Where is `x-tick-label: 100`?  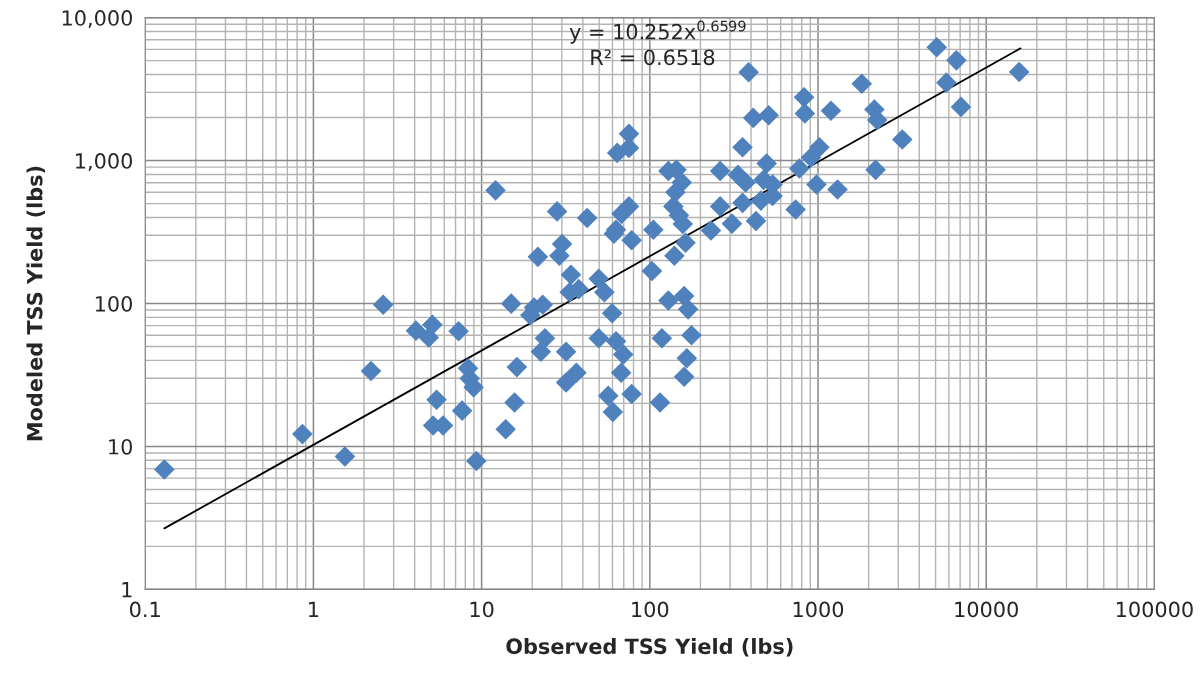 x-tick-label: 100 is located at coordinates (650, 609).